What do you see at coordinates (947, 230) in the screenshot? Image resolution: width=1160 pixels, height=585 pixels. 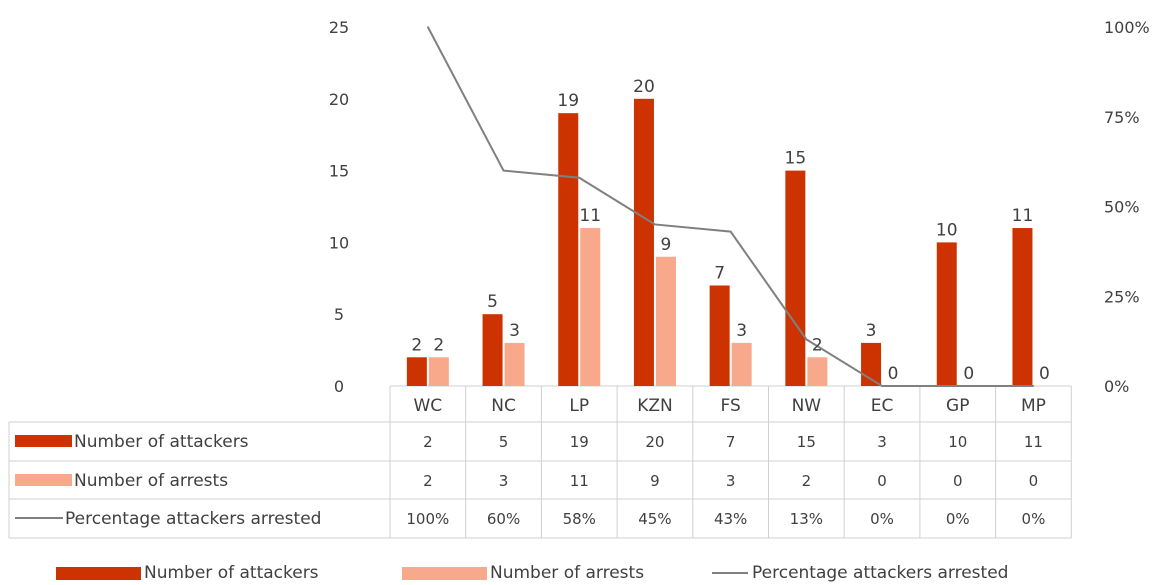 I see `attackers-data-label: 10` at bounding box center [947, 230].